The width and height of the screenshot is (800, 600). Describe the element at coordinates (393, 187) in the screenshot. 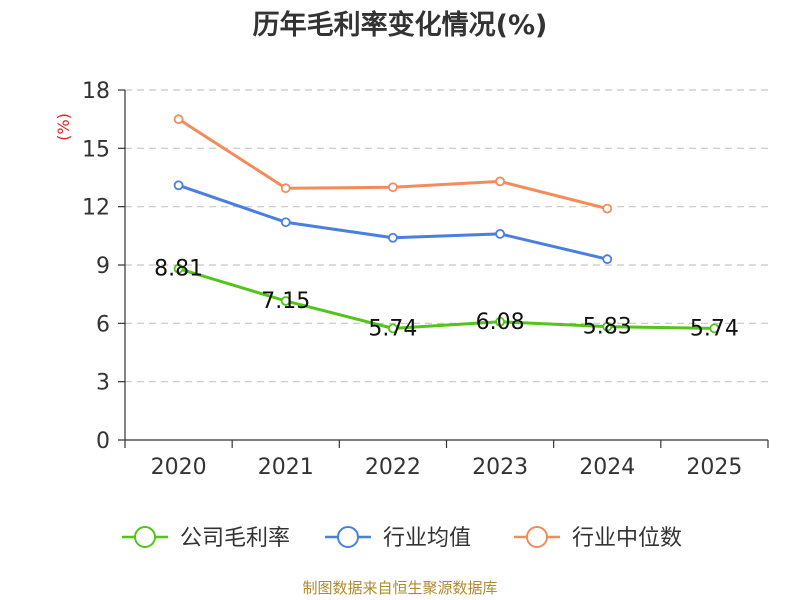

I see `data-point-2-2022` at that location.